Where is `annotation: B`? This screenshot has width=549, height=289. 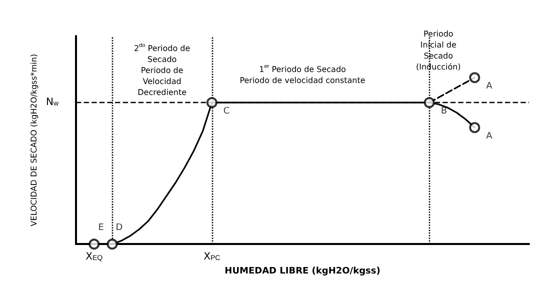 annotation: B is located at coordinates (444, 111).